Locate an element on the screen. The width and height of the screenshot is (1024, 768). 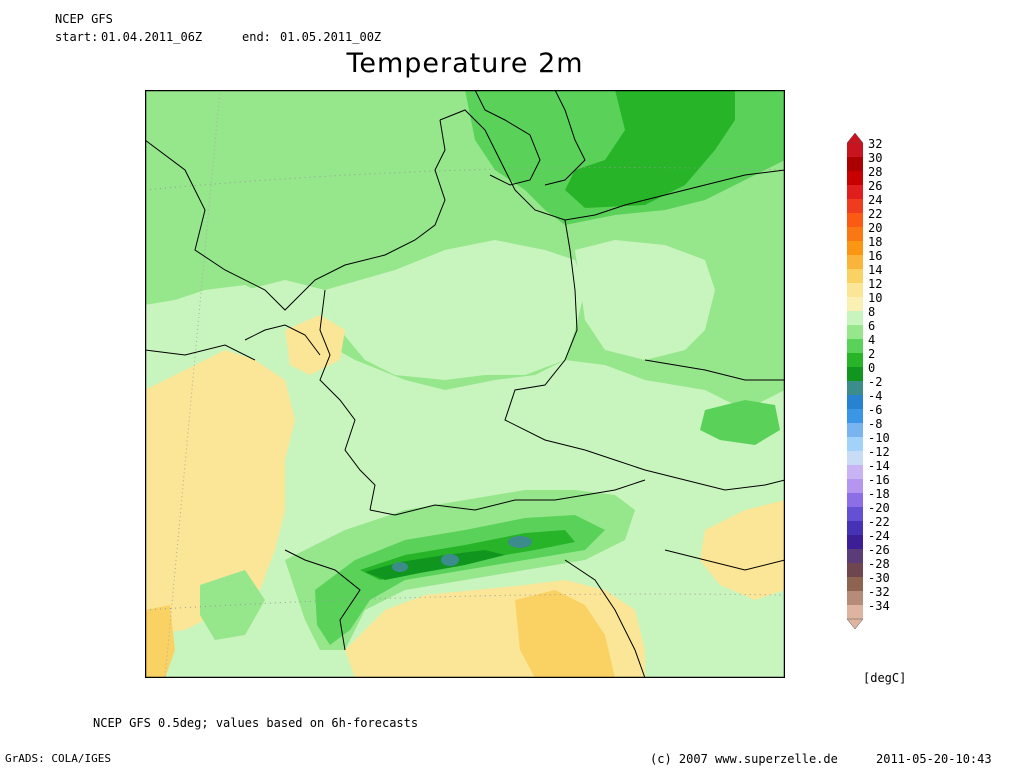
legend-tick-label: 4 is located at coordinates (872, 340).